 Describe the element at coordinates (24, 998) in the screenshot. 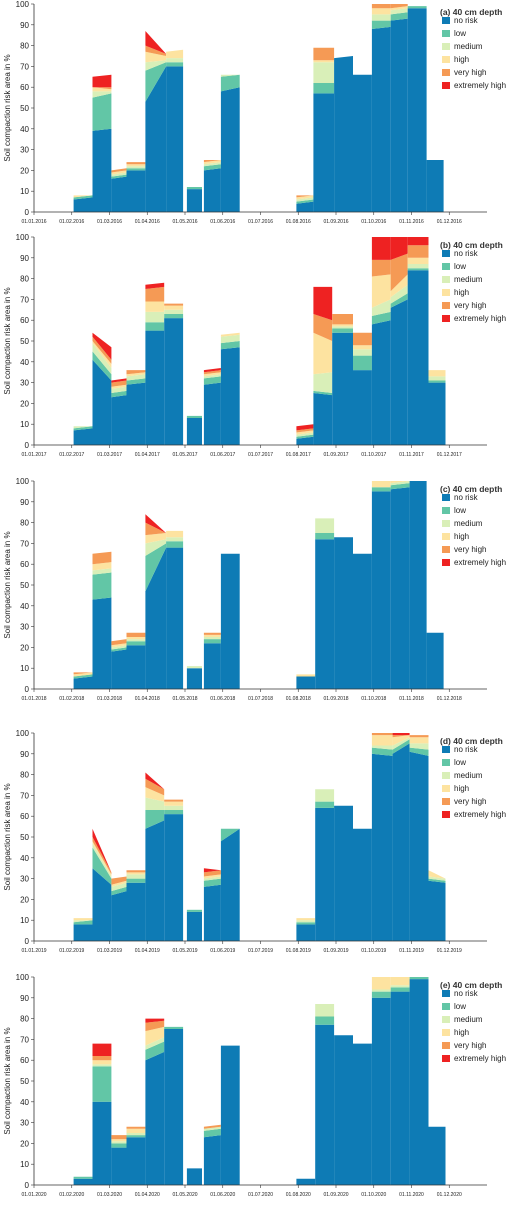

I see `y-tick-label: 90` at that location.